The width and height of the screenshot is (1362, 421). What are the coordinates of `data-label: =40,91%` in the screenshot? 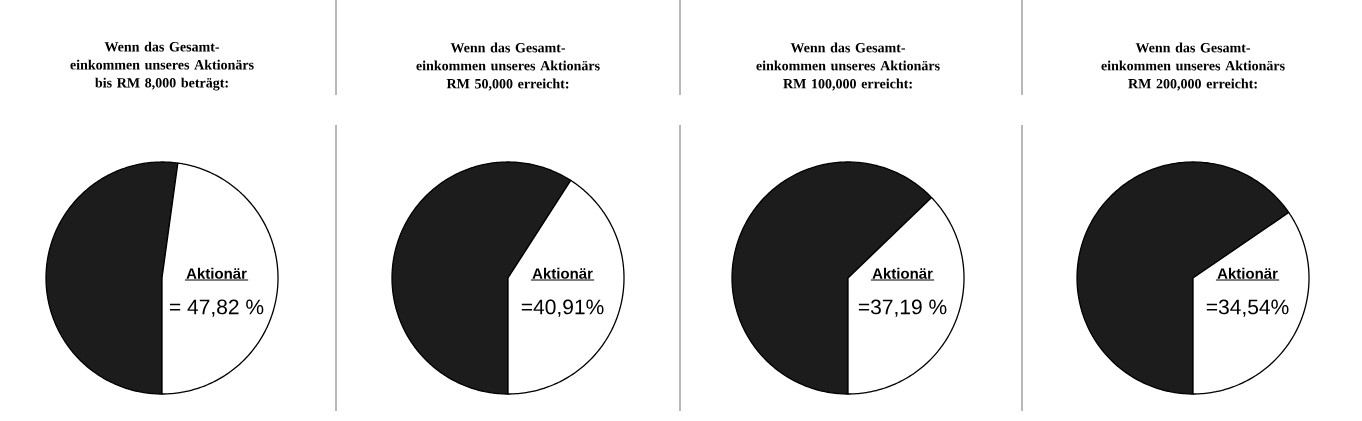 It's located at (562, 308).